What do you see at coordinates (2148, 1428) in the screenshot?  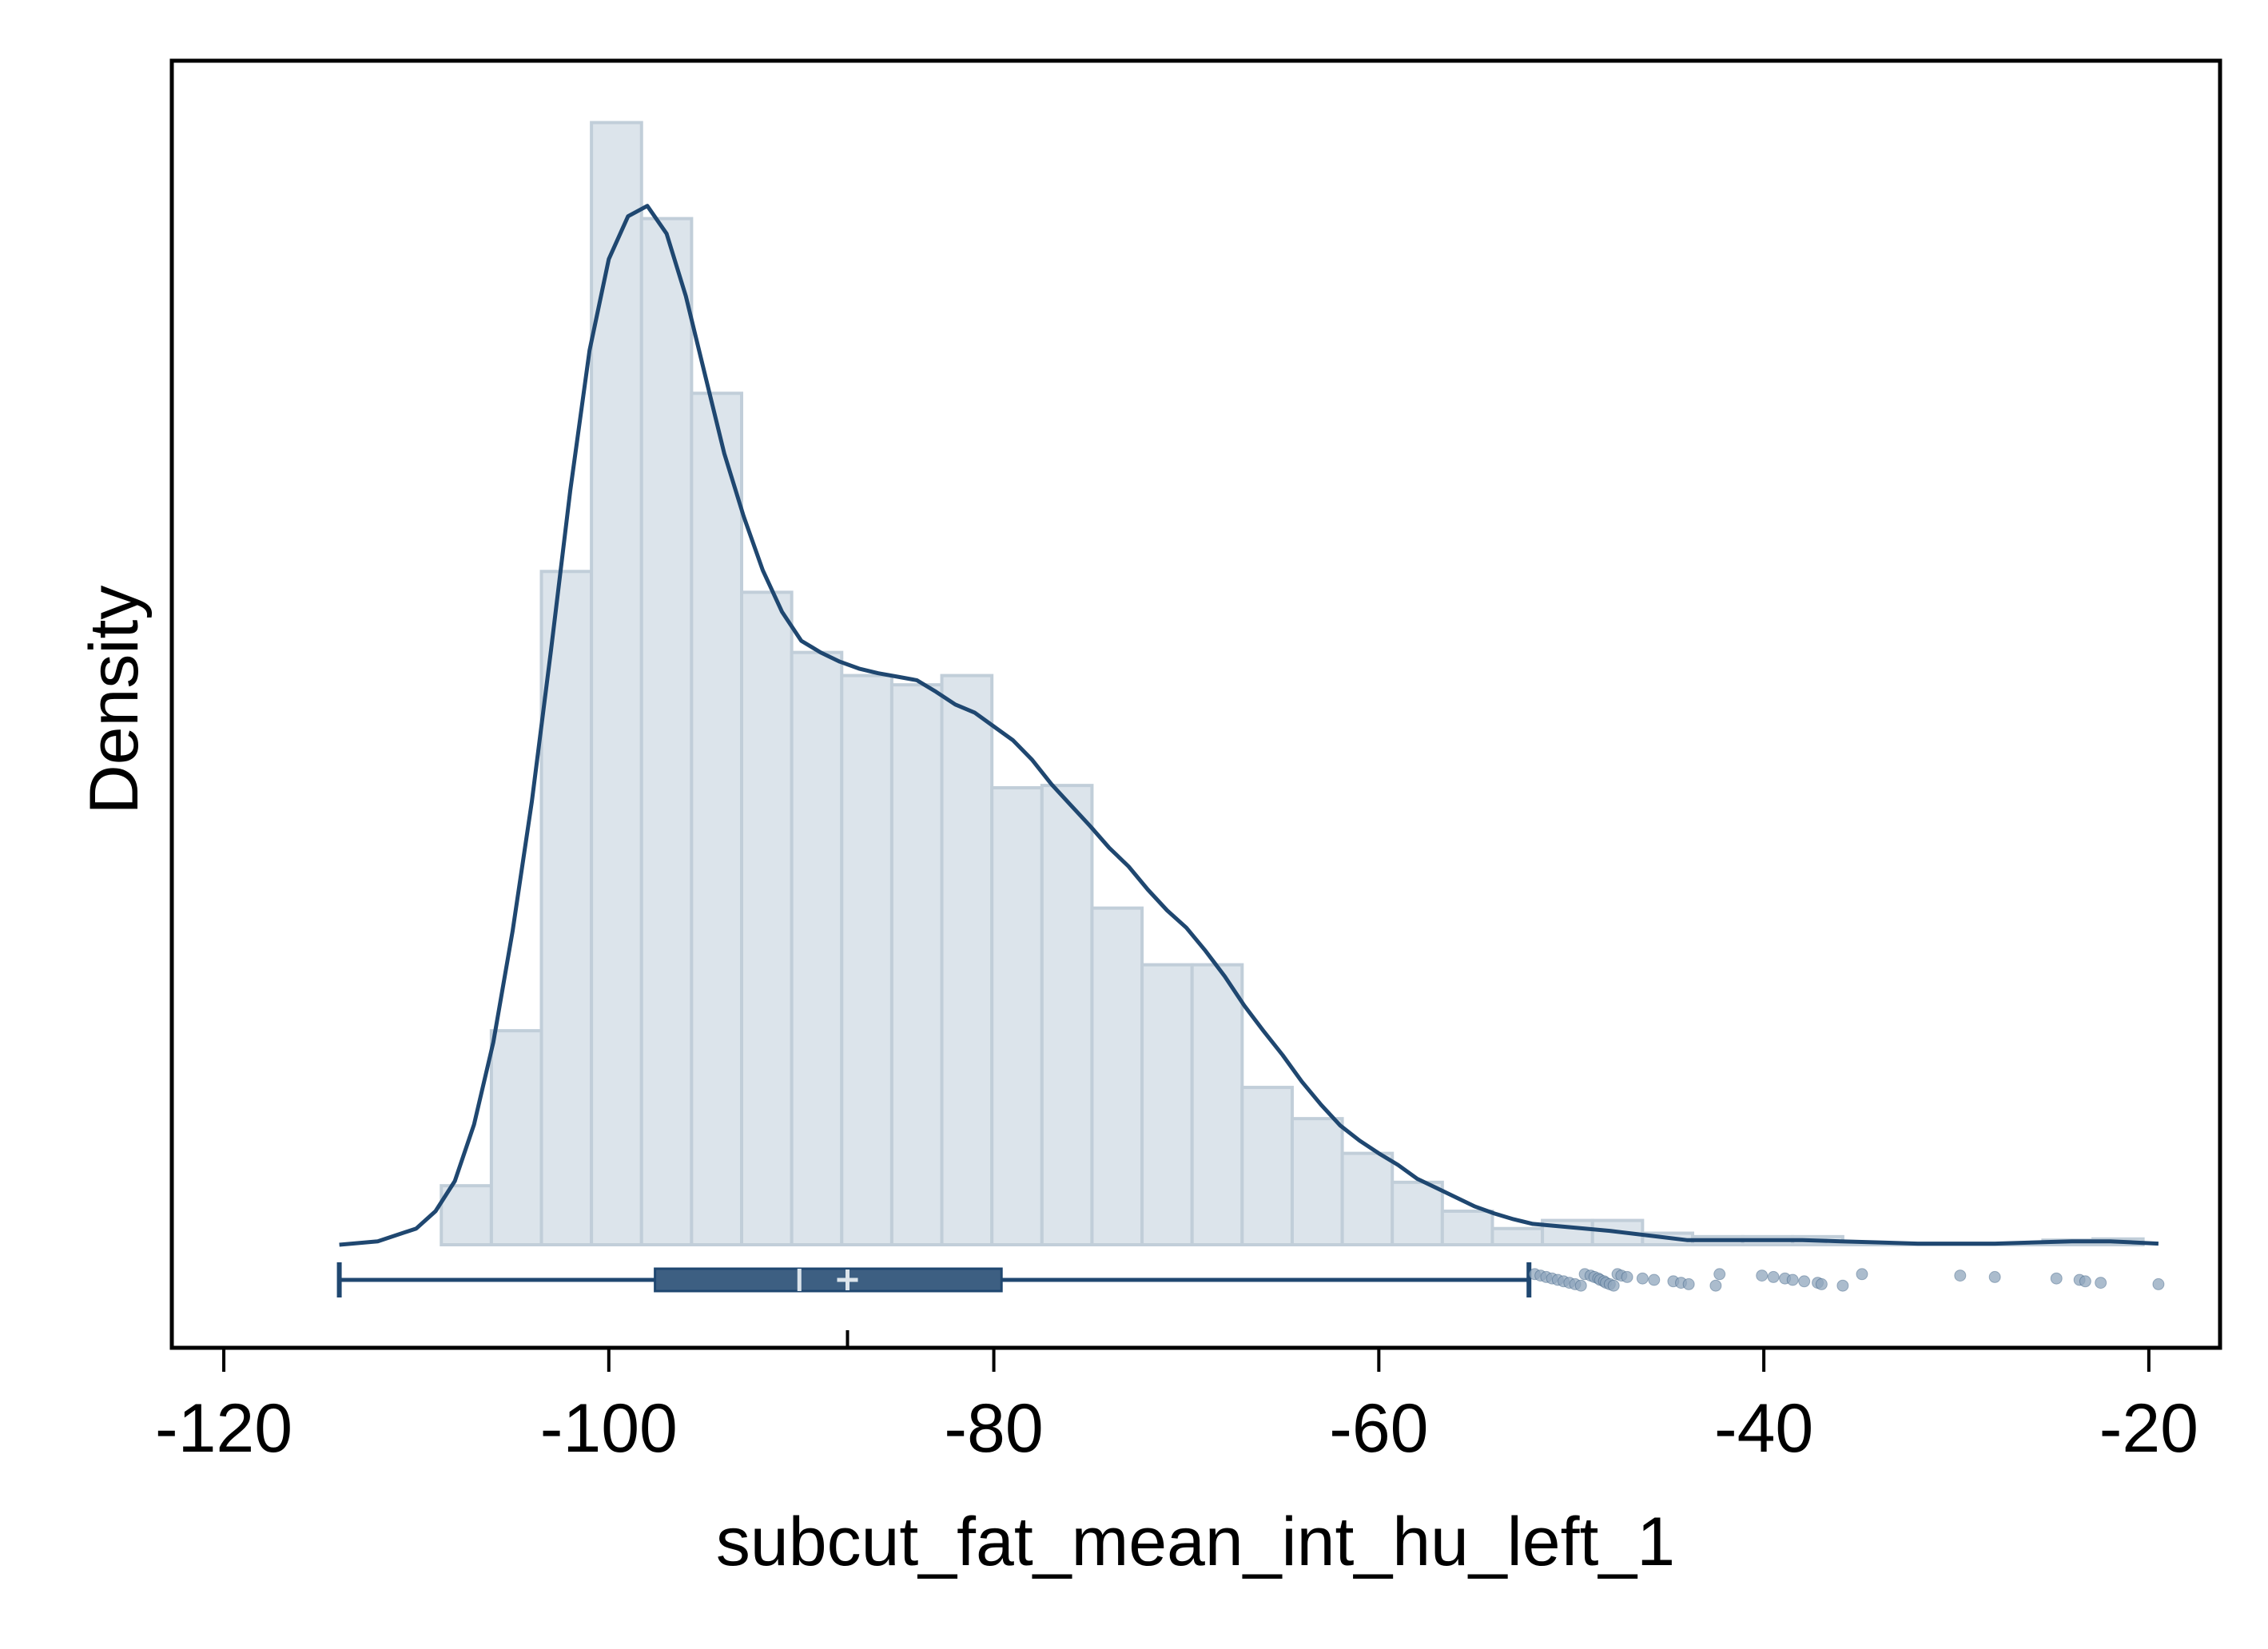 I see `x-tick-label: -20` at bounding box center [2148, 1428].